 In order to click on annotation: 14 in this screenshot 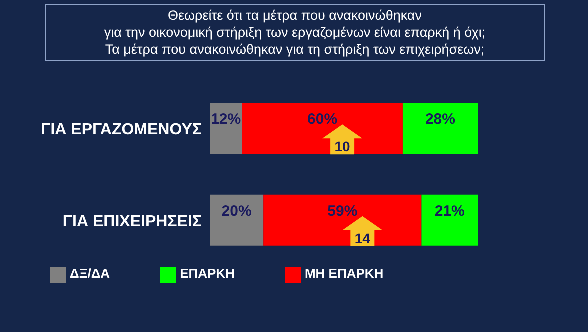, I will do `click(362, 238)`.